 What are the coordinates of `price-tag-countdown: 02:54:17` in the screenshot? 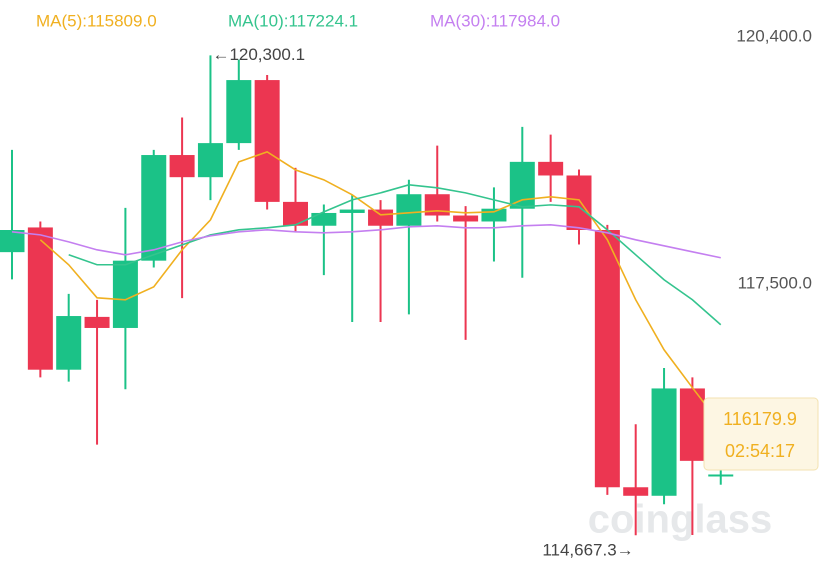 It's located at (760, 451).